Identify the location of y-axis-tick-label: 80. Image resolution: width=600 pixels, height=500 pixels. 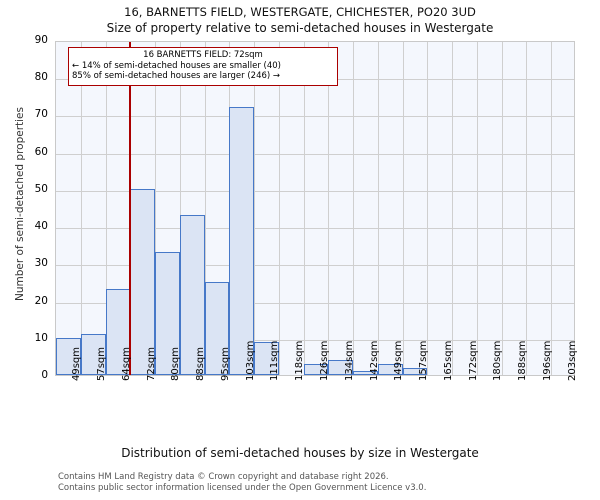
(41, 77).